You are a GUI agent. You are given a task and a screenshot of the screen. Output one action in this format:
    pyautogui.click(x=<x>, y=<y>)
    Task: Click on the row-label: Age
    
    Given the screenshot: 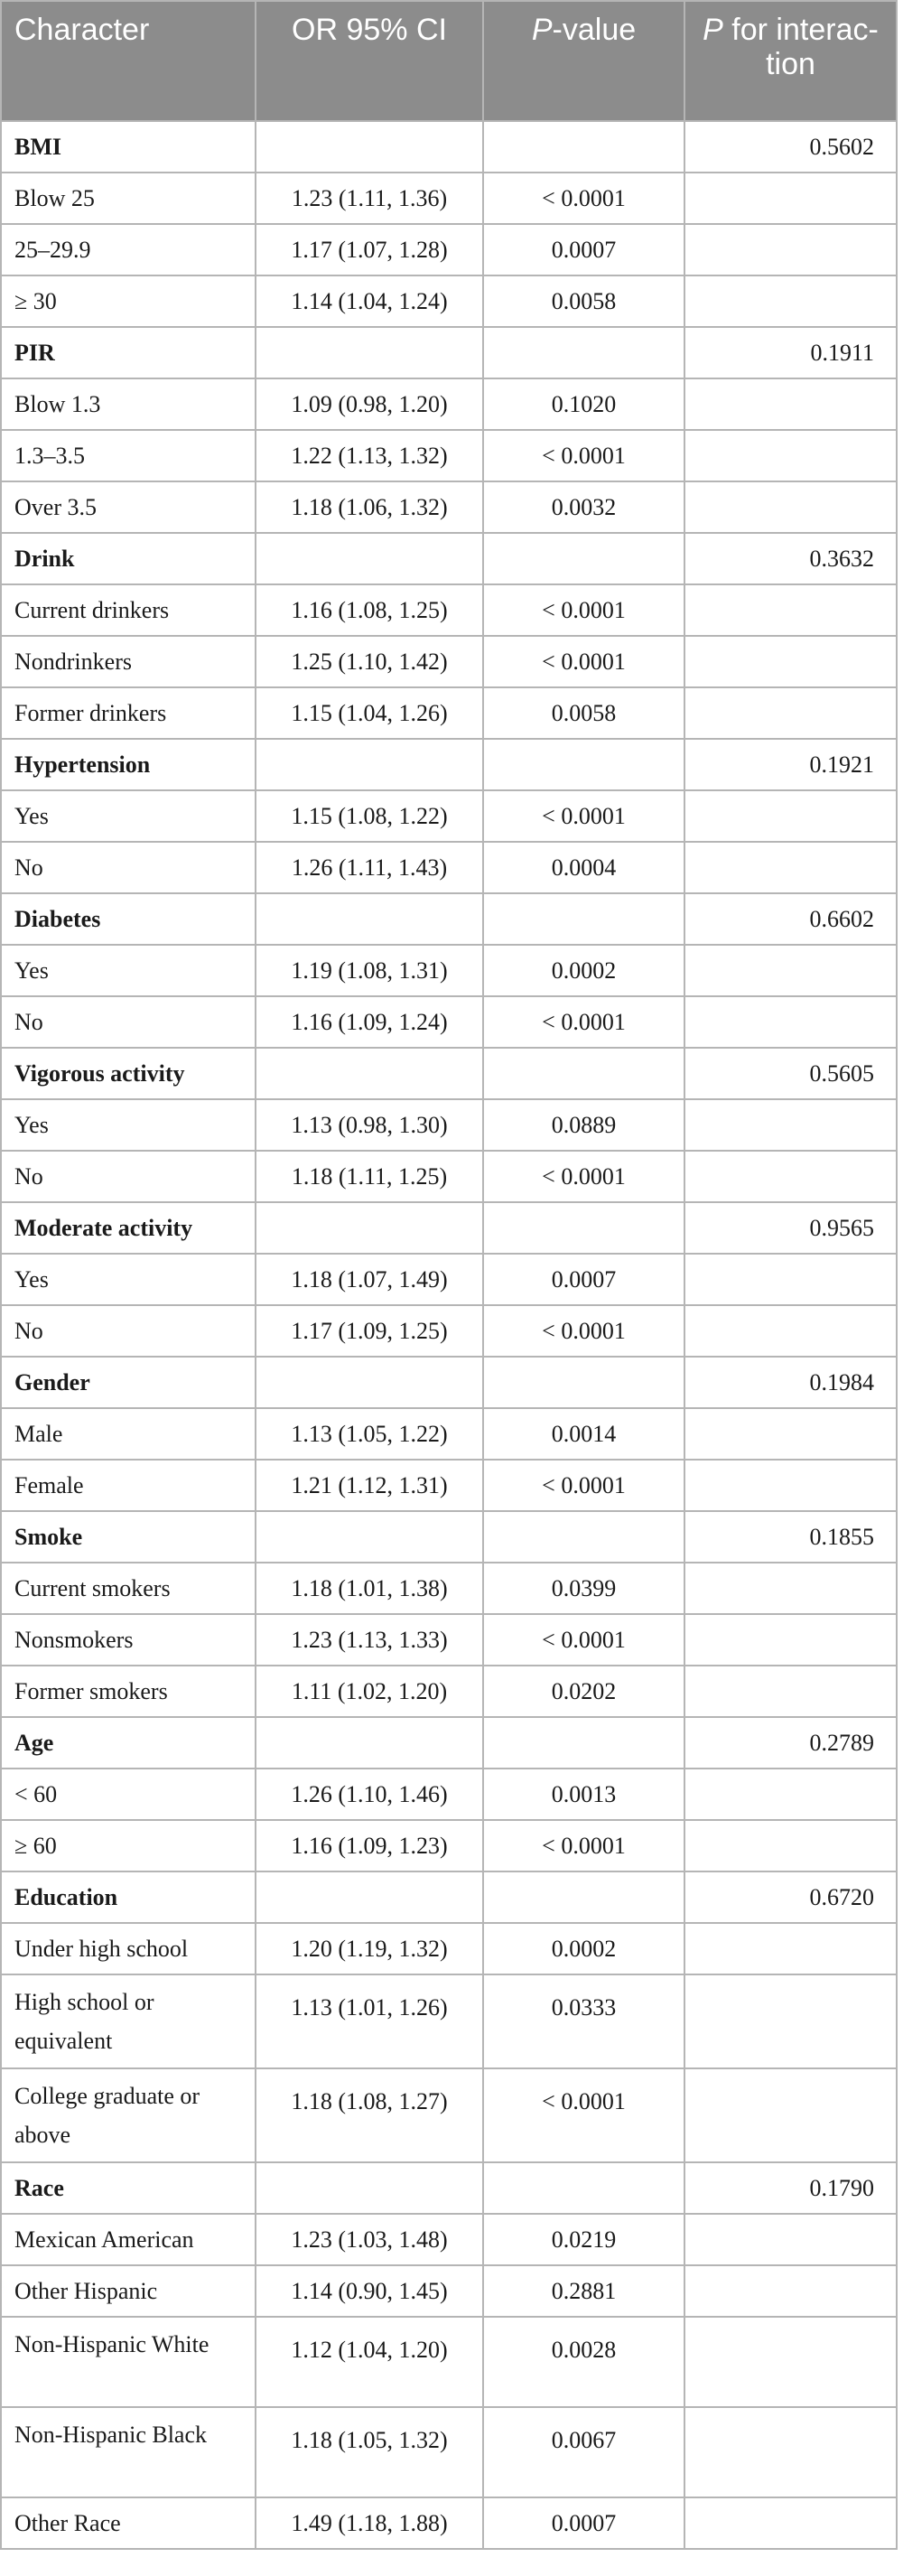 What is the action you would take?
    pyautogui.click(x=128, y=1742)
    